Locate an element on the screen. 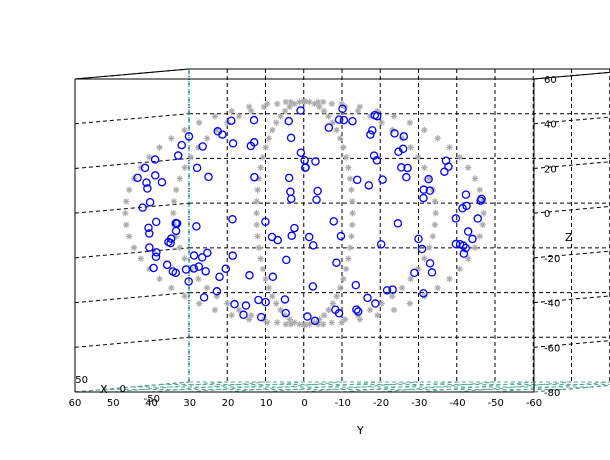 This screenshot has height=460, width=610. x-tick-label: 0 is located at coordinates (123, 389).